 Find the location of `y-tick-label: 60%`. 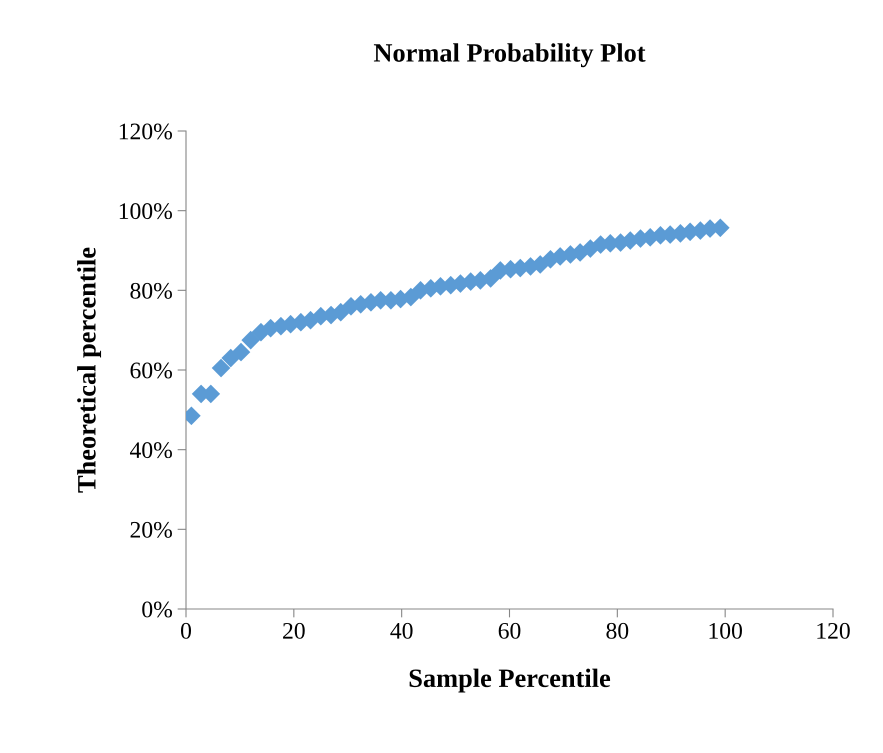

y-tick-label: 60% is located at coordinates (151, 370).